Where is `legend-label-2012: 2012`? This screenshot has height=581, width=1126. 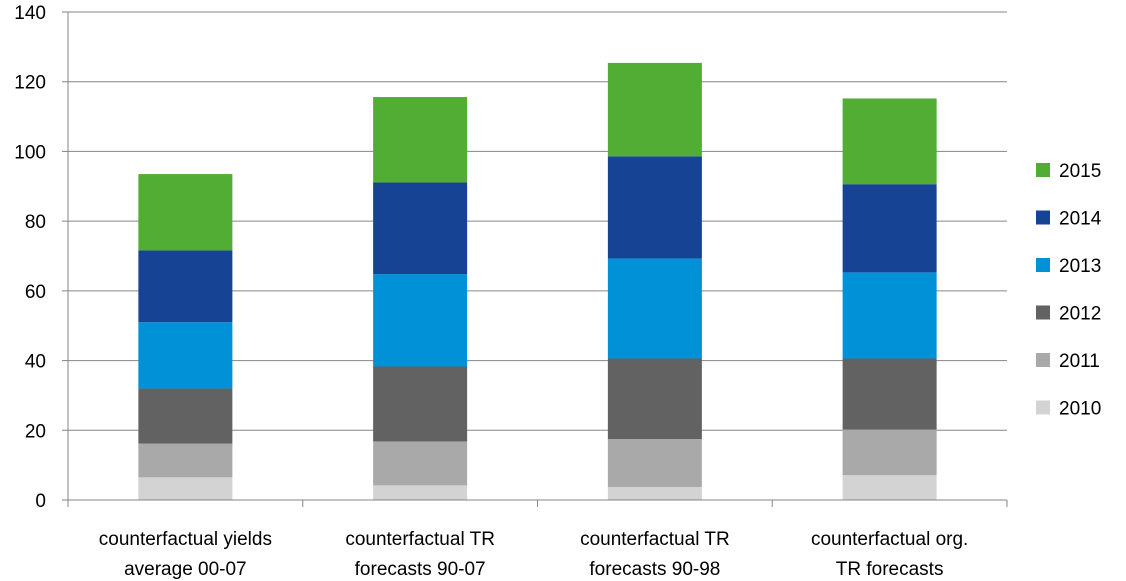 legend-label-2012: 2012 is located at coordinates (1080, 314).